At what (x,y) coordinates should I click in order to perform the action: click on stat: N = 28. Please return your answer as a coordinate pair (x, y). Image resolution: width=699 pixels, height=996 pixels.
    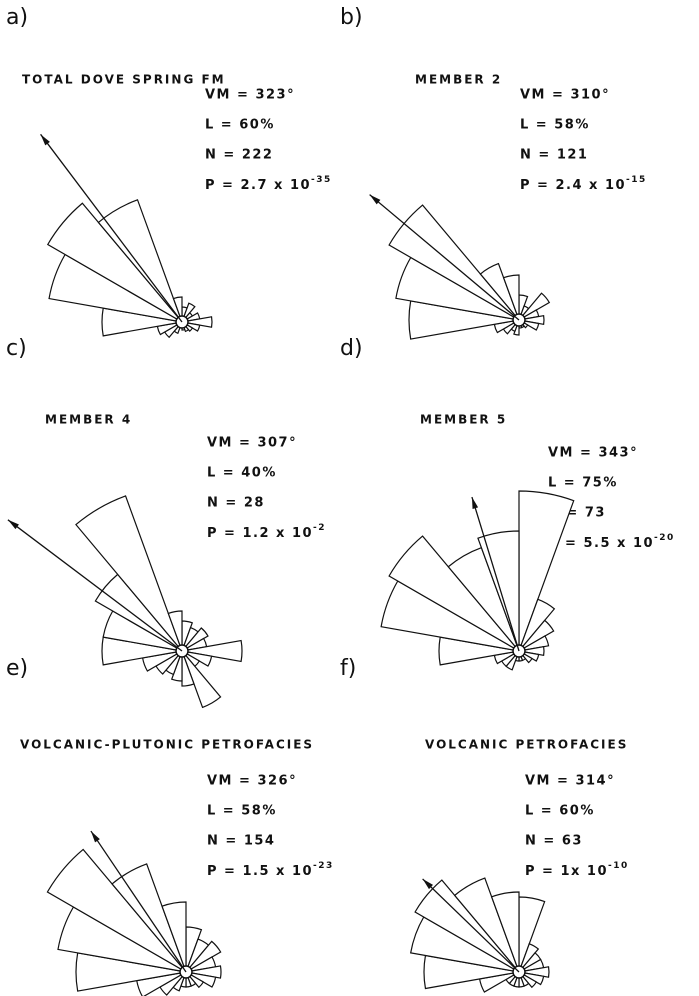
    Looking at the image, I should click on (236, 503).